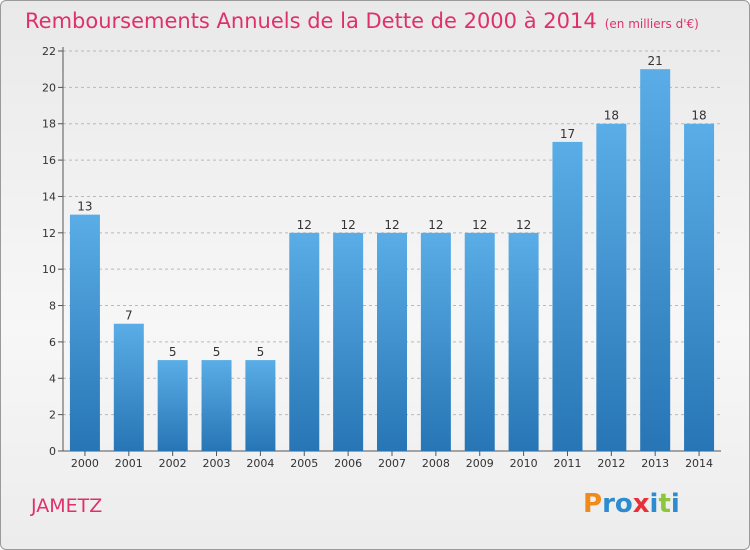 The height and width of the screenshot is (550, 750). What do you see at coordinates (608, 504) in the screenshot?
I see `logo-letter: r` at bounding box center [608, 504].